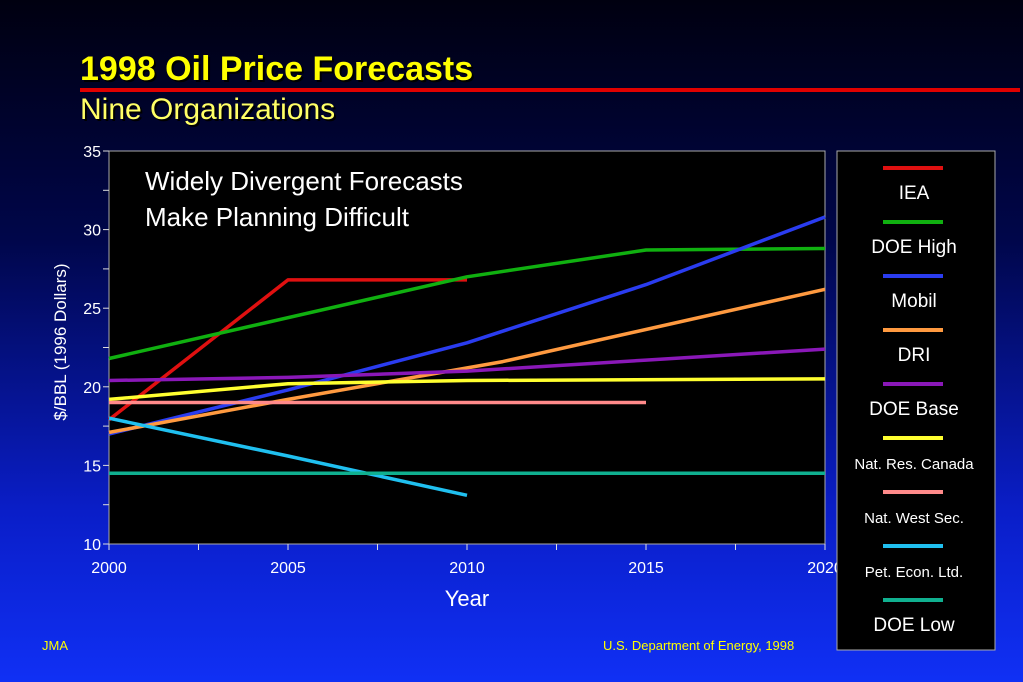  I want to click on legend-label-iea: IEA, so click(914, 193).